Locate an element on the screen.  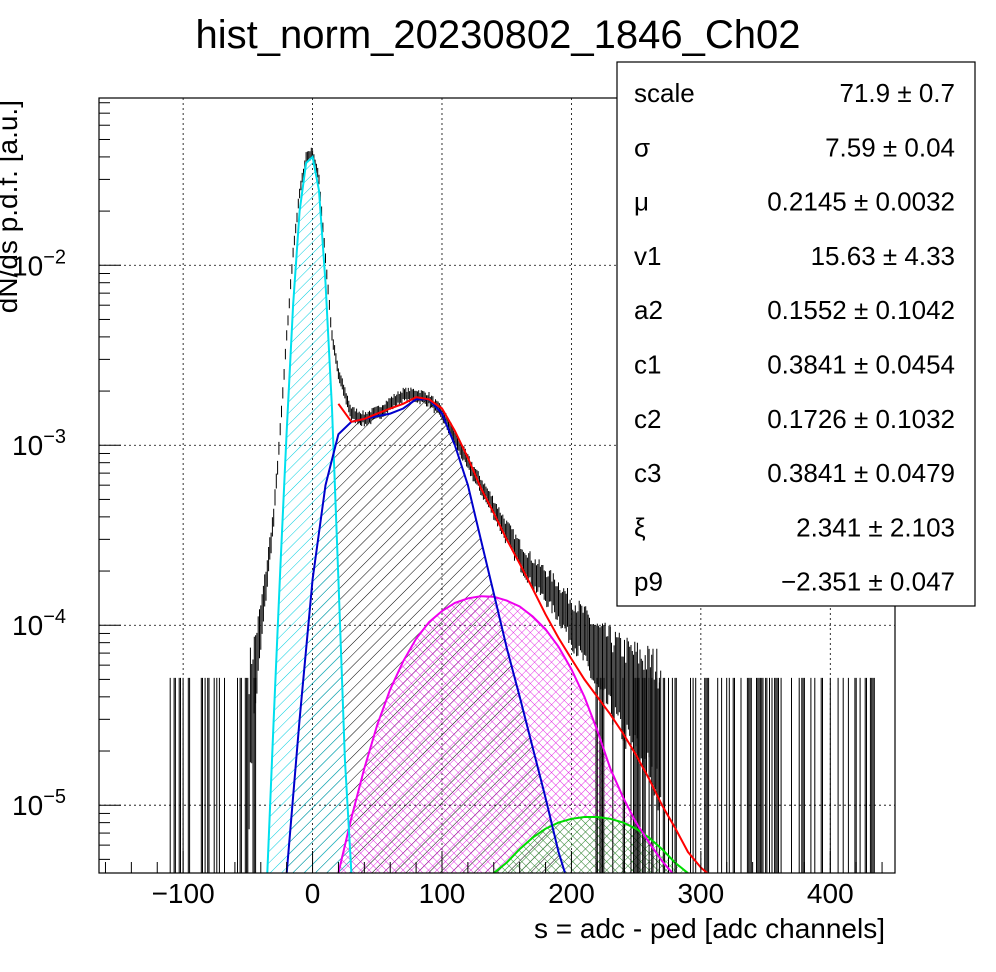
stats-param-value: 0.2145 ± 0.0032 is located at coordinates (861, 202).